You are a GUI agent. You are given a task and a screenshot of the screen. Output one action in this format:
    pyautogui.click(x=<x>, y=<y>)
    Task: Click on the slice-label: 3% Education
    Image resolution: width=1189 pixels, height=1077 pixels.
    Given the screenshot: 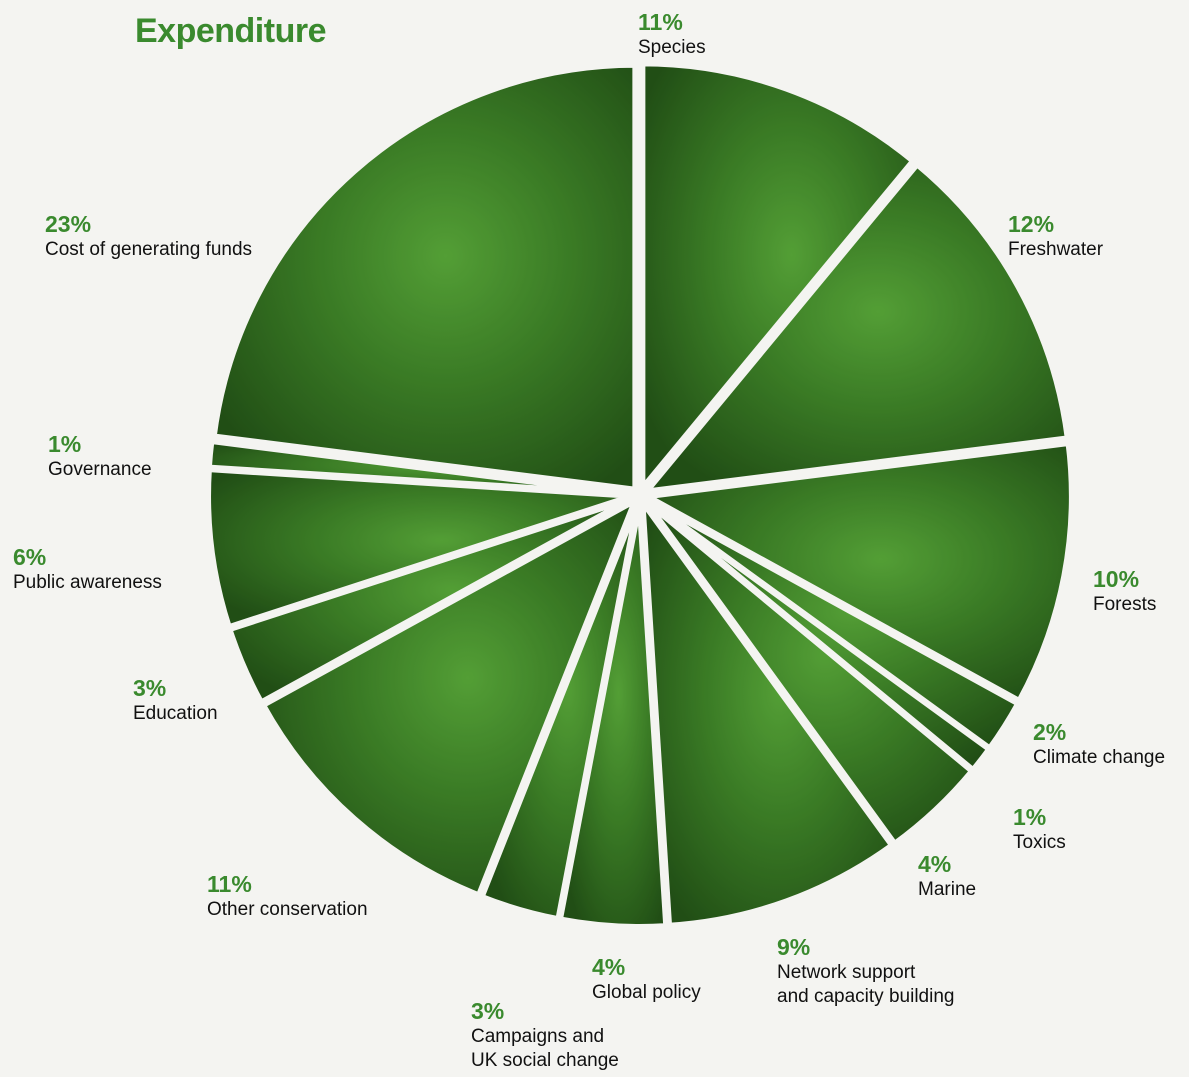 What is the action you would take?
    pyautogui.click(x=175, y=700)
    